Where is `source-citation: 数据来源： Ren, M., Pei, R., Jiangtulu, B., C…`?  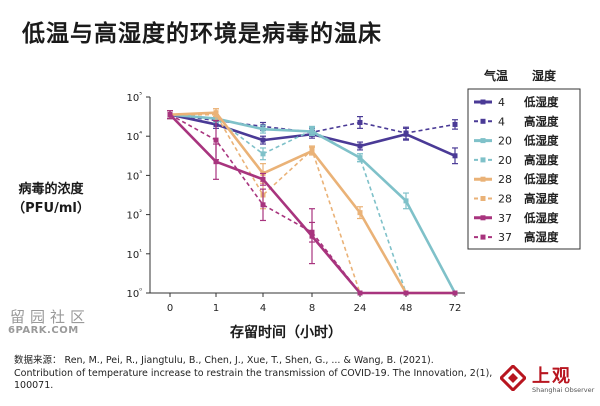 source-citation: 数据来源： Ren, M., Pei, R., Jiangtulu, B., C… is located at coordinates (253, 373).